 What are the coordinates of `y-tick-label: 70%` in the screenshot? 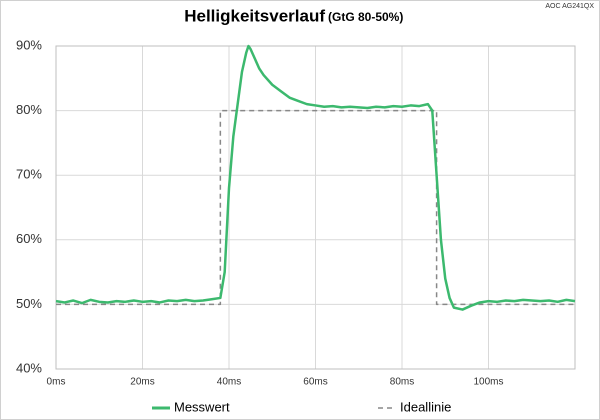 It's located at (29, 174).